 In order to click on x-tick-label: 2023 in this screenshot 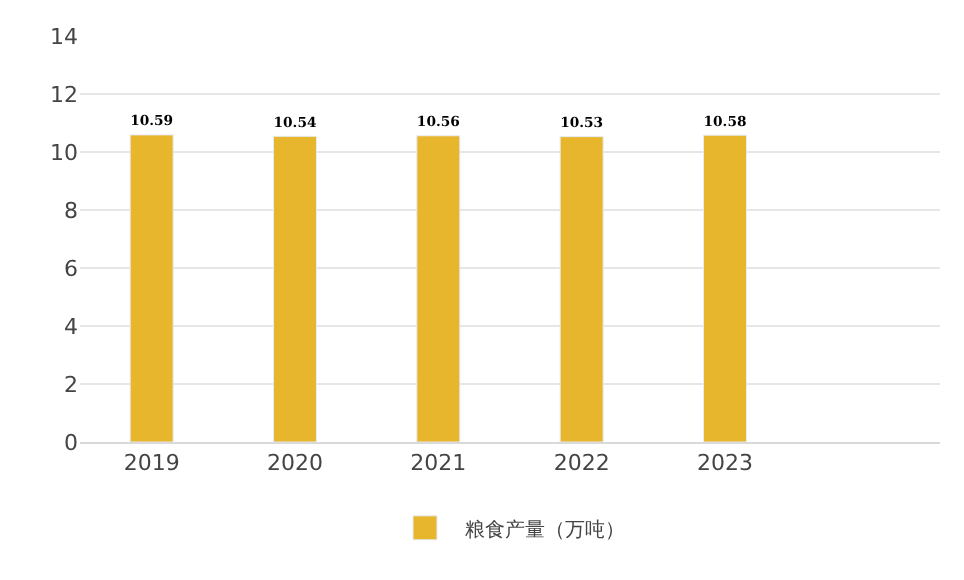, I will do `click(725, 463)`.